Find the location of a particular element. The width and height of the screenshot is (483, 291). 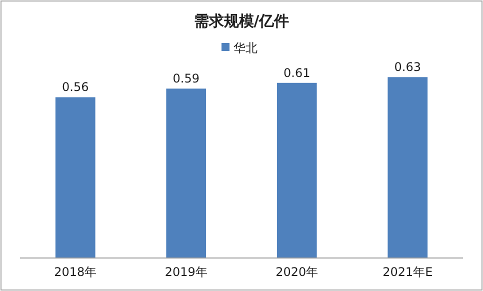

x-tick-label: 2020年 is located at coordinates (297, 272).